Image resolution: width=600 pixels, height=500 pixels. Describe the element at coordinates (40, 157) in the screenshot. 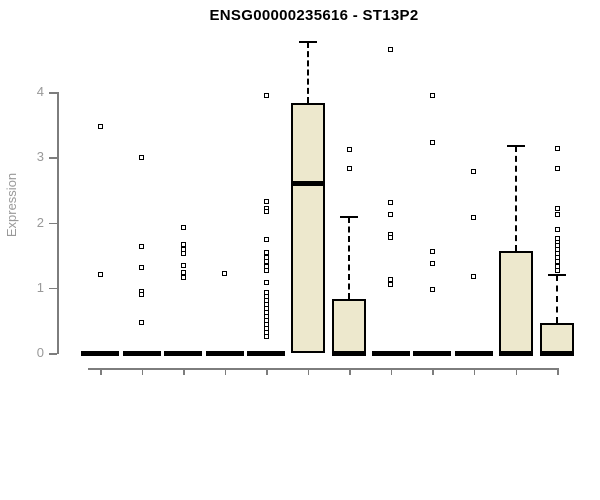

I see `y-axis-tick-label: 3` at that location.